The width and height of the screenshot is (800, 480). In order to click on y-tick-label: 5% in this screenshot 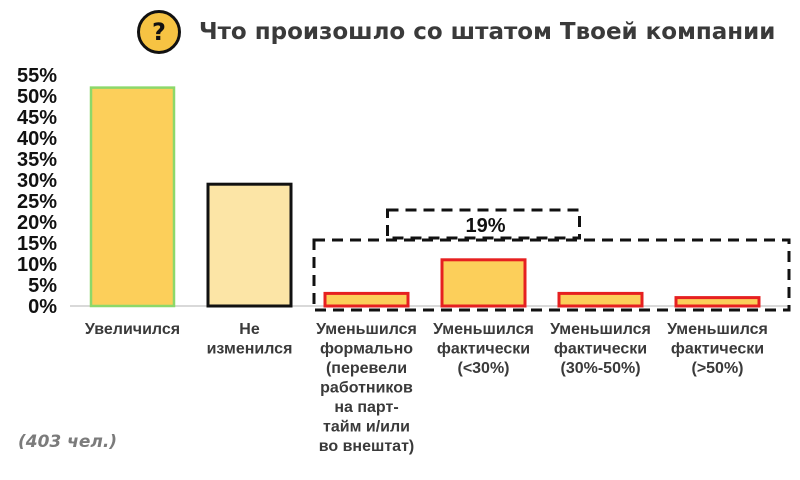, I will do `click(42, 286)`.